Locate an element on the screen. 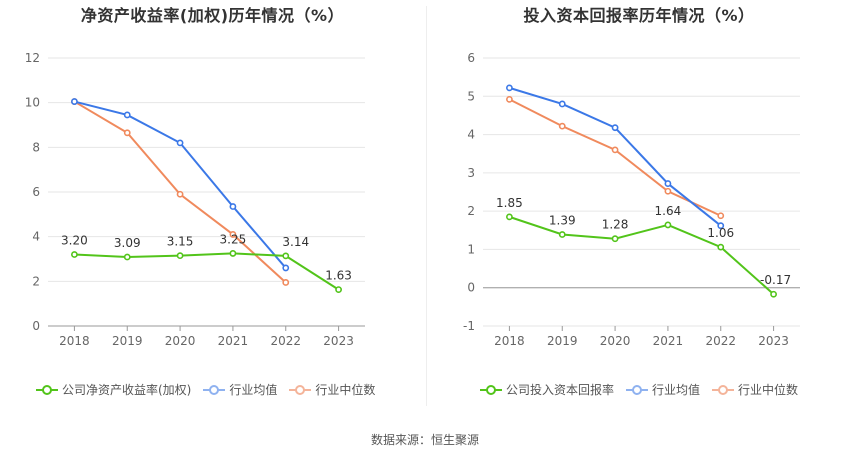 The height and width of the screenshot is (459, 850). data-label: 3.20 is located at coordinates (74, 241).